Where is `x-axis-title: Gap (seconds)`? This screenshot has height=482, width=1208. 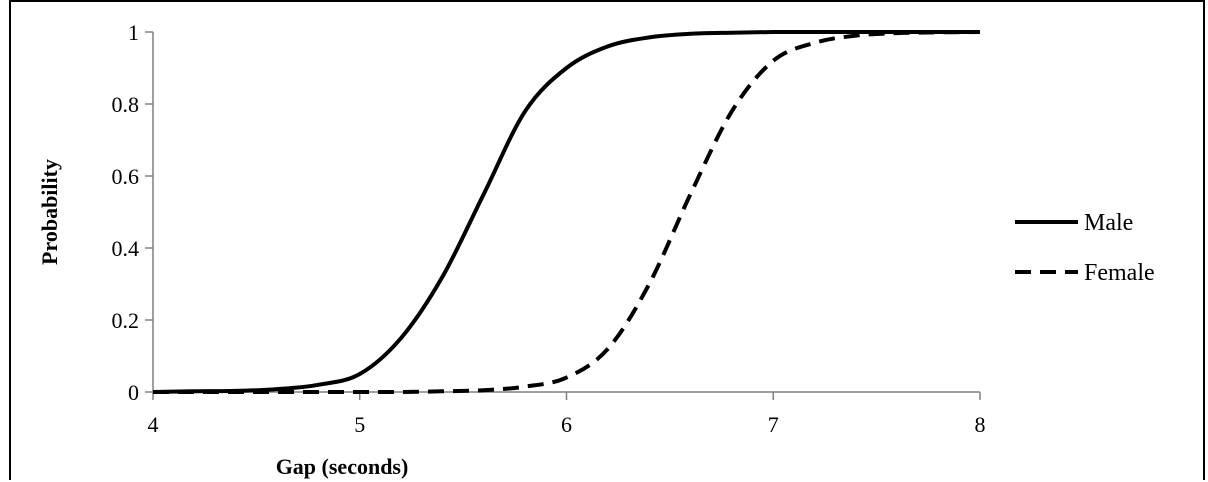
x-axis-title: Gap (seconds) is located at coordinates (342, 466).